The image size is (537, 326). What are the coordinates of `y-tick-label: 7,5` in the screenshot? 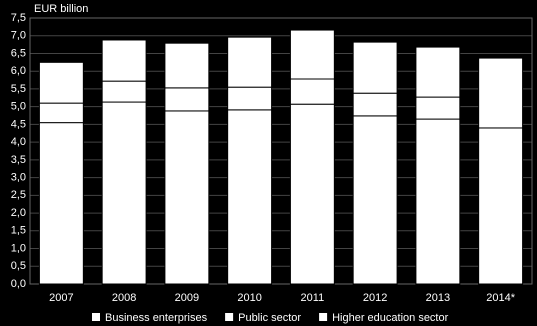 It's located at (18, 18).